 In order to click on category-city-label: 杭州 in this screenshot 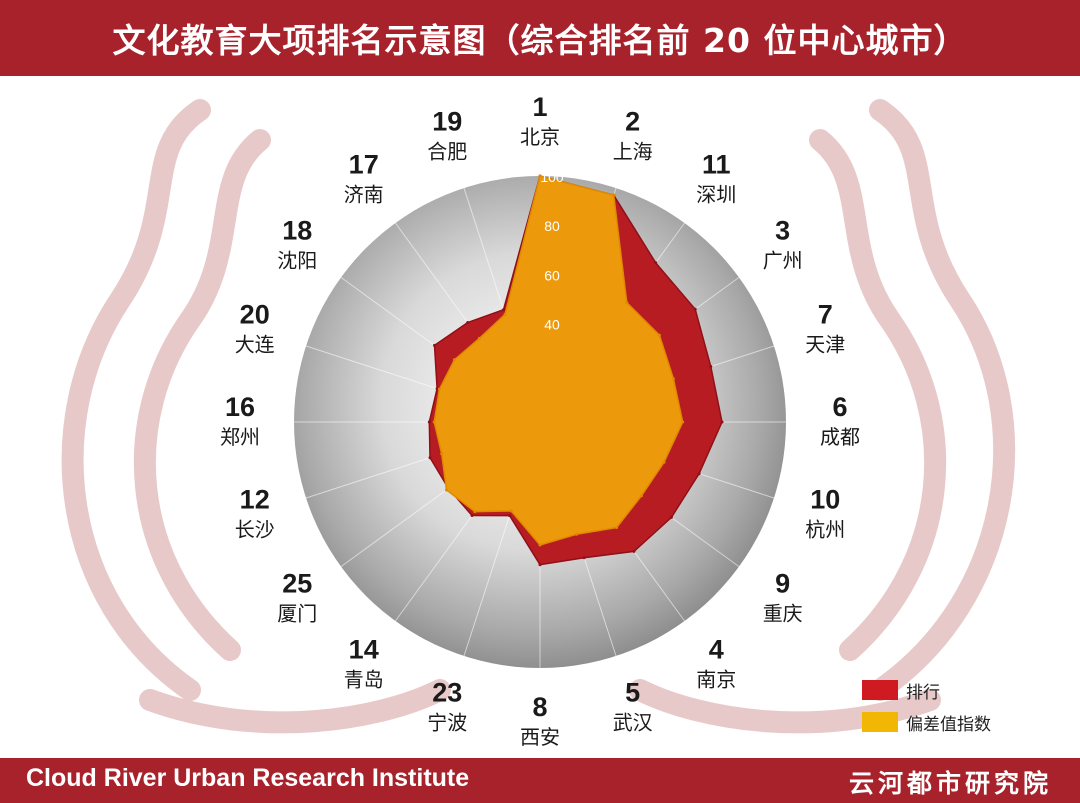, I will do `click(825, 530)`.